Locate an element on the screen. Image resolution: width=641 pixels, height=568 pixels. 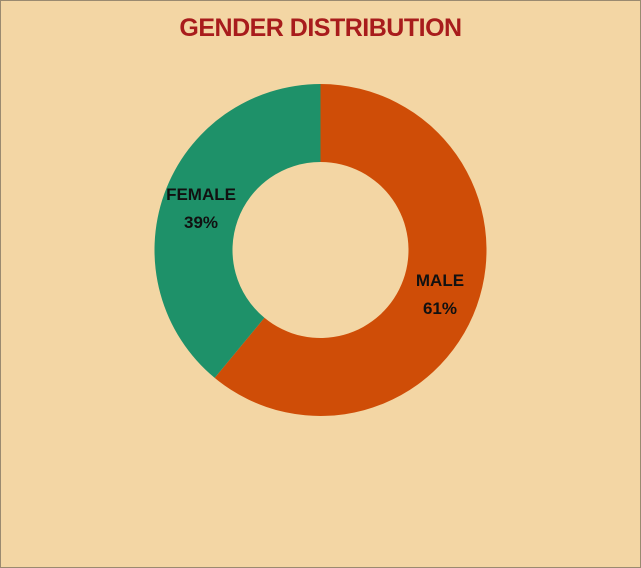
slice-value-female: 39% is located at coordinates (201, 222).